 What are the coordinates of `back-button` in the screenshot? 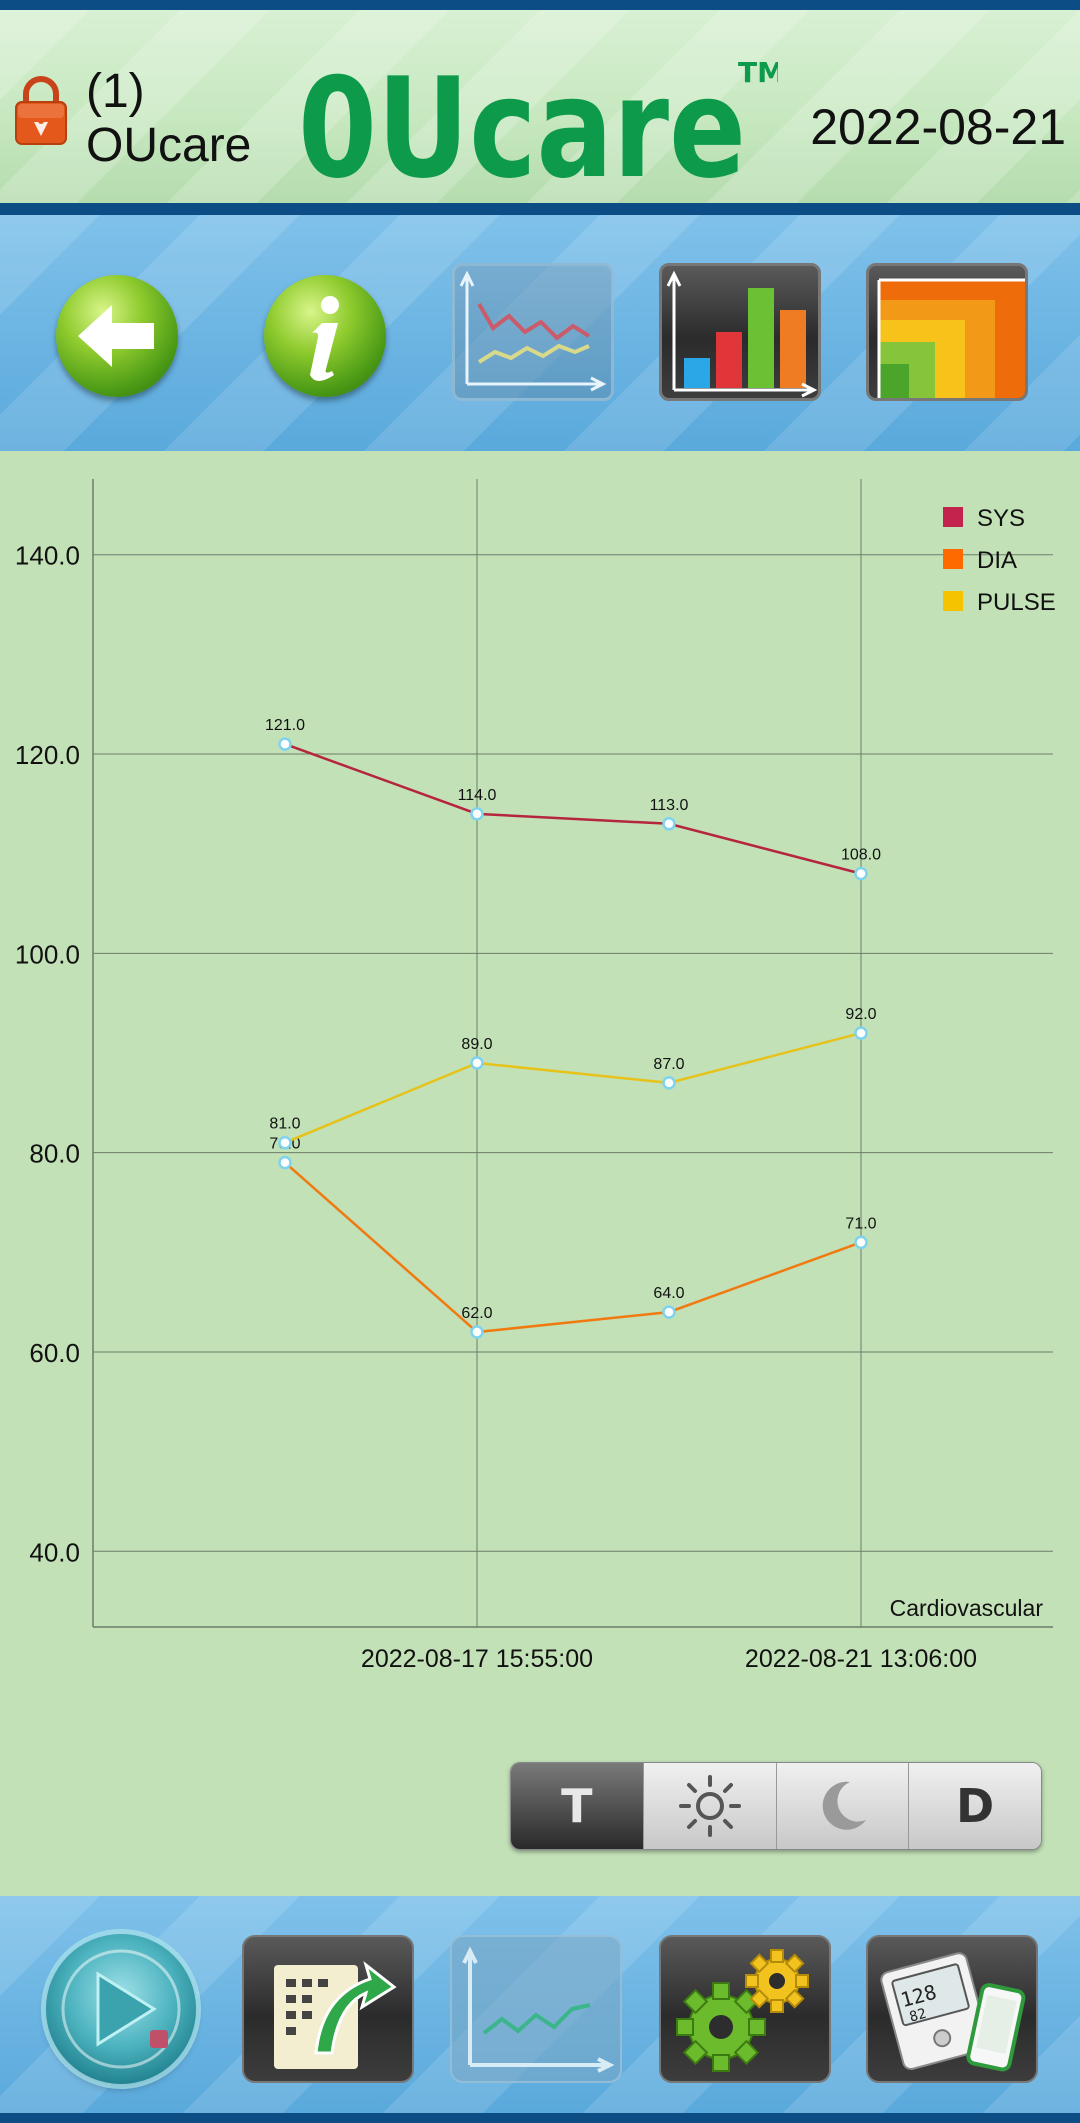 It's located at (117, 336).